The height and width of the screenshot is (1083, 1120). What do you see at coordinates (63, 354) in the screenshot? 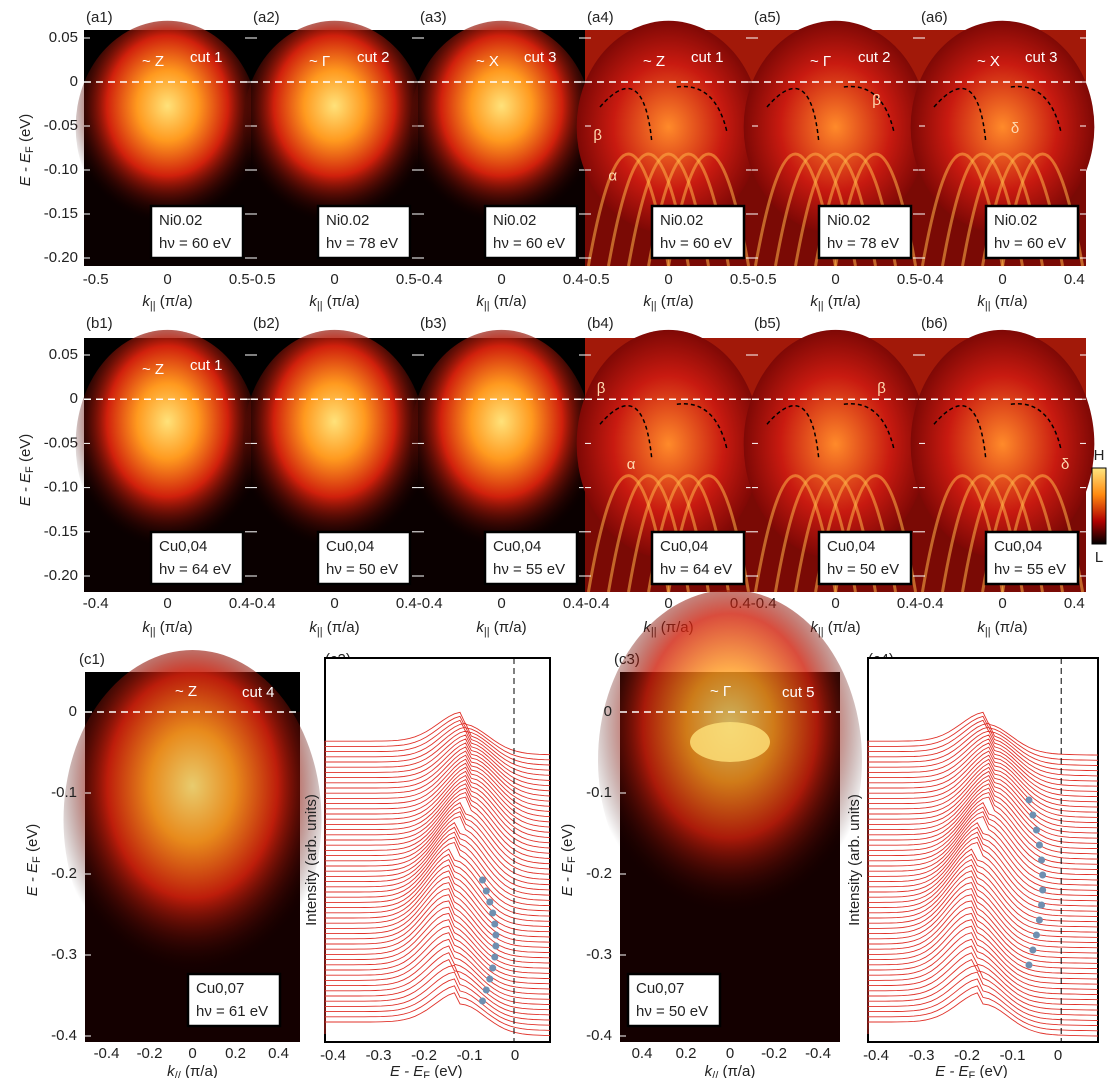
I see `y-tick-label: 0.05` at bounding box center [63, 354].